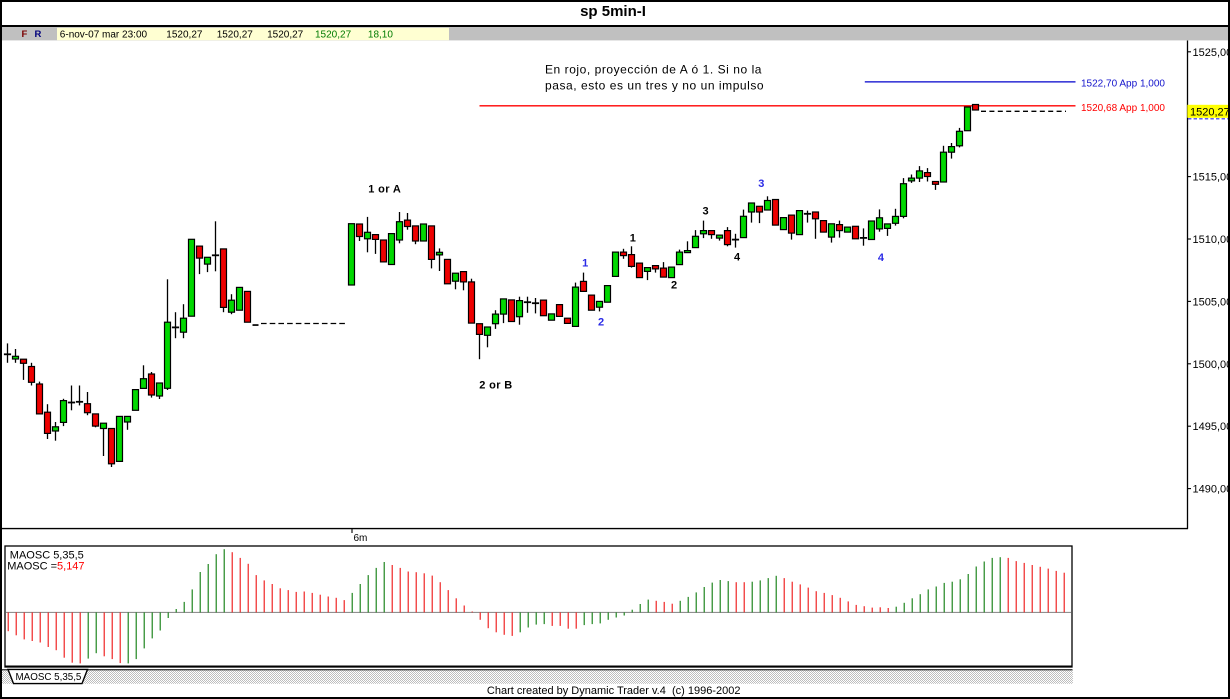 Image resolution: width=1230 pixels, height=699 pixels. Describe the element at coordinates (1211, 302) in the screenshot. I see `svg-text: 1505,00` at that location.